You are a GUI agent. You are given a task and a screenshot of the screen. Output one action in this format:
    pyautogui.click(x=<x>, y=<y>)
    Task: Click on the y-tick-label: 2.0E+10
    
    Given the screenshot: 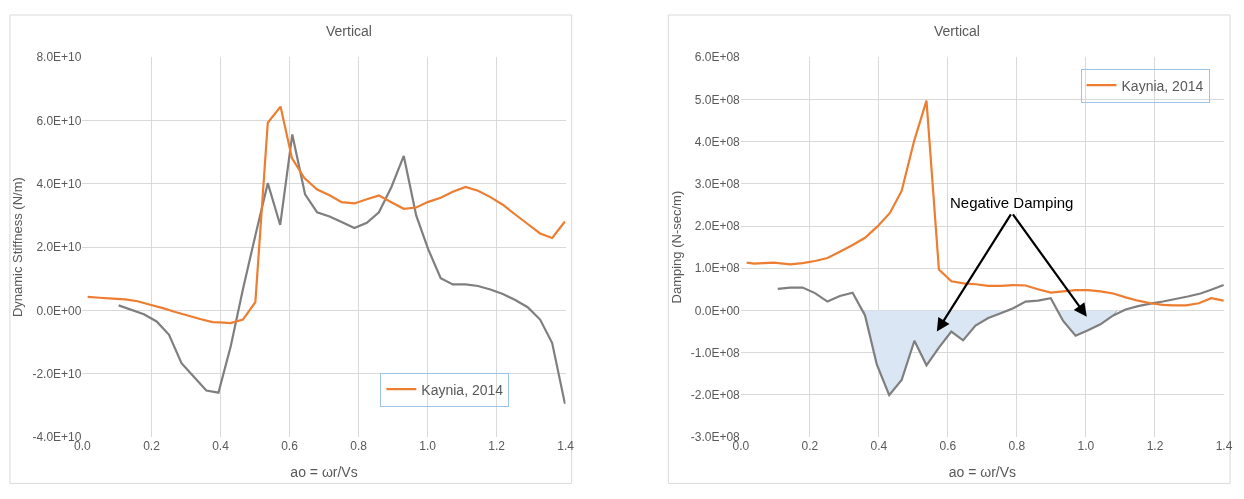 What is the action you would take?
    pyautogui.click(x=59, y=247)
    